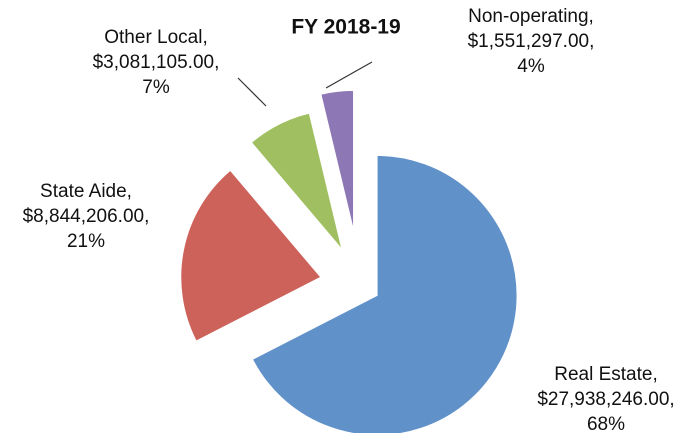 This screenshot has height=433, width=689. What do you see at coordinates (156, 87) in the screenshot?
I see `percent-label: 7%` at bounding box center [156, 87].